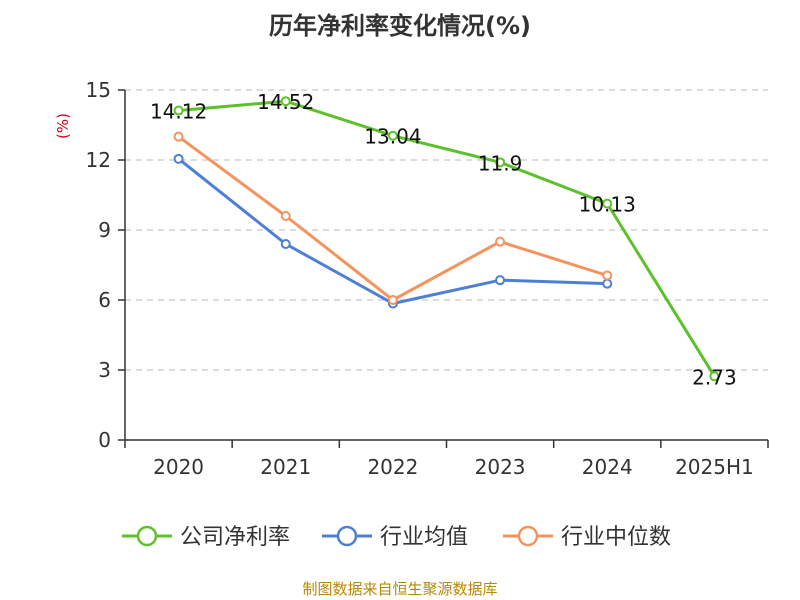 Image resolution: width=800 pixels, height=600 pixels. I want to click on x-tick-label: 2024, so click(607, 467).